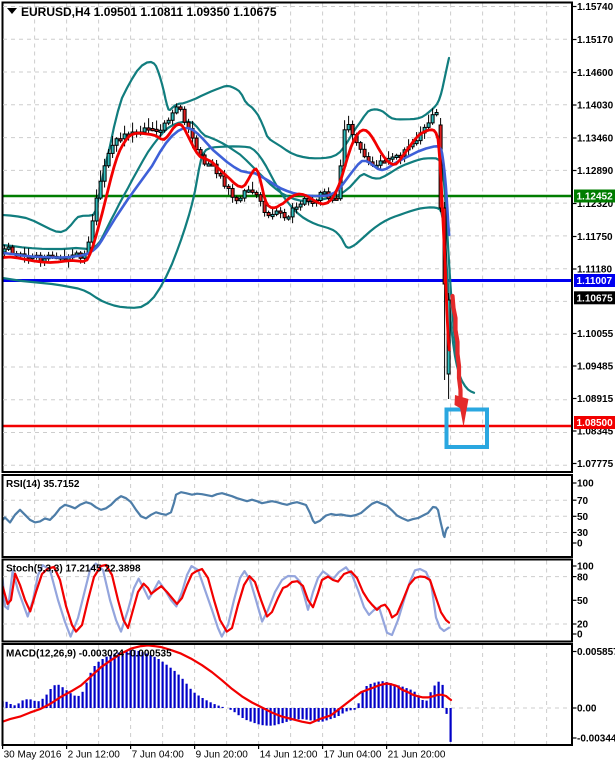  What do you see at coordinates (583, 533) in the screenshot?
I see `svg-text: 30` at bounding box center [583, 533].